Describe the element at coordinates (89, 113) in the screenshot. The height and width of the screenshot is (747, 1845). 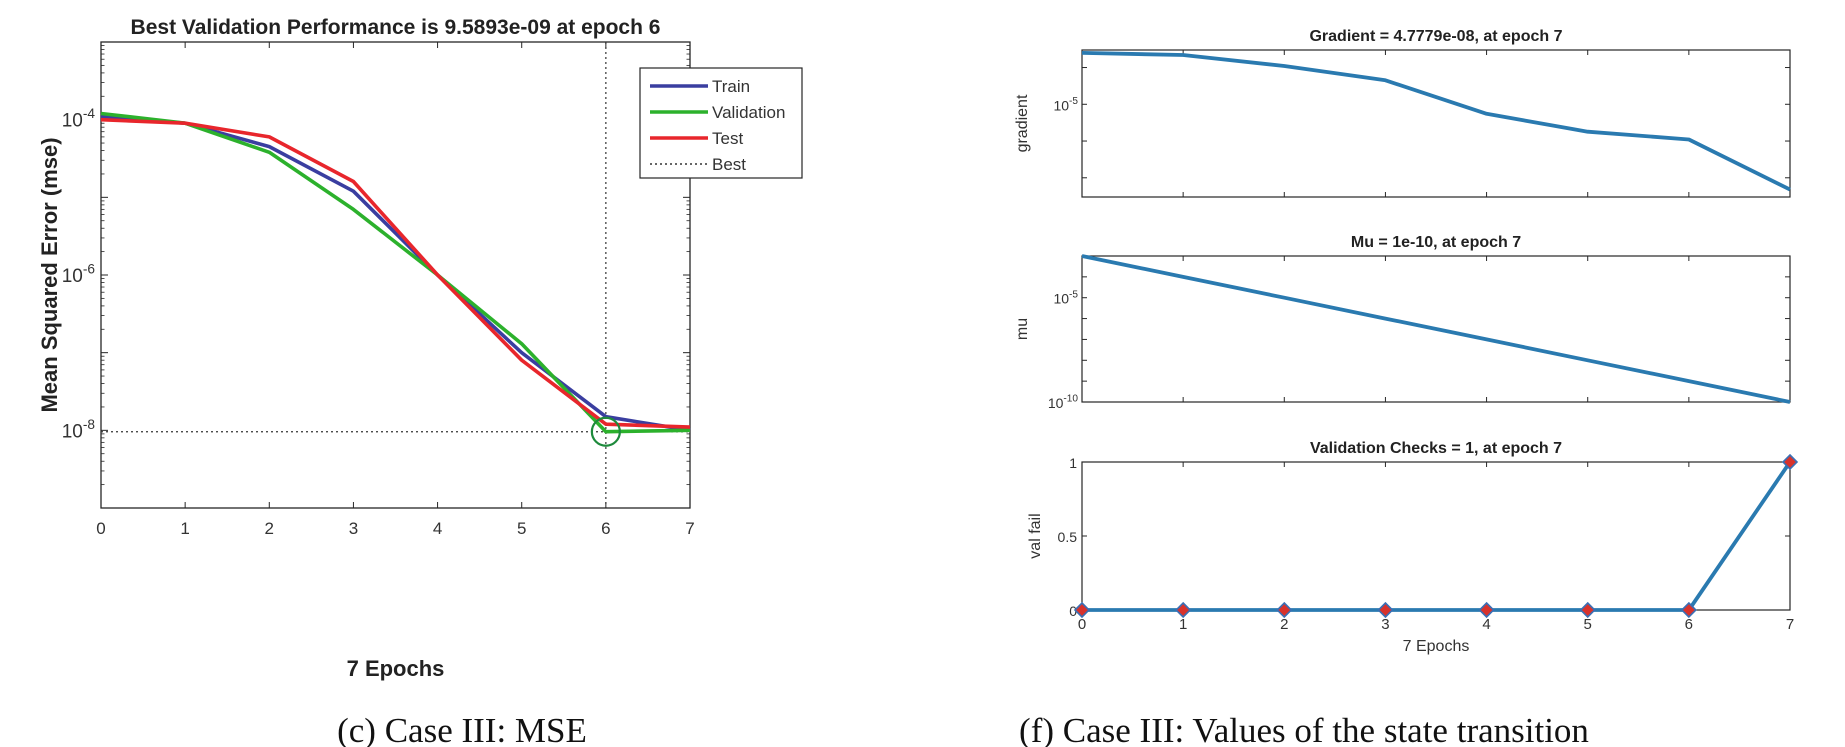
I see `mse-y-tick-label-exp: -4` at that location.